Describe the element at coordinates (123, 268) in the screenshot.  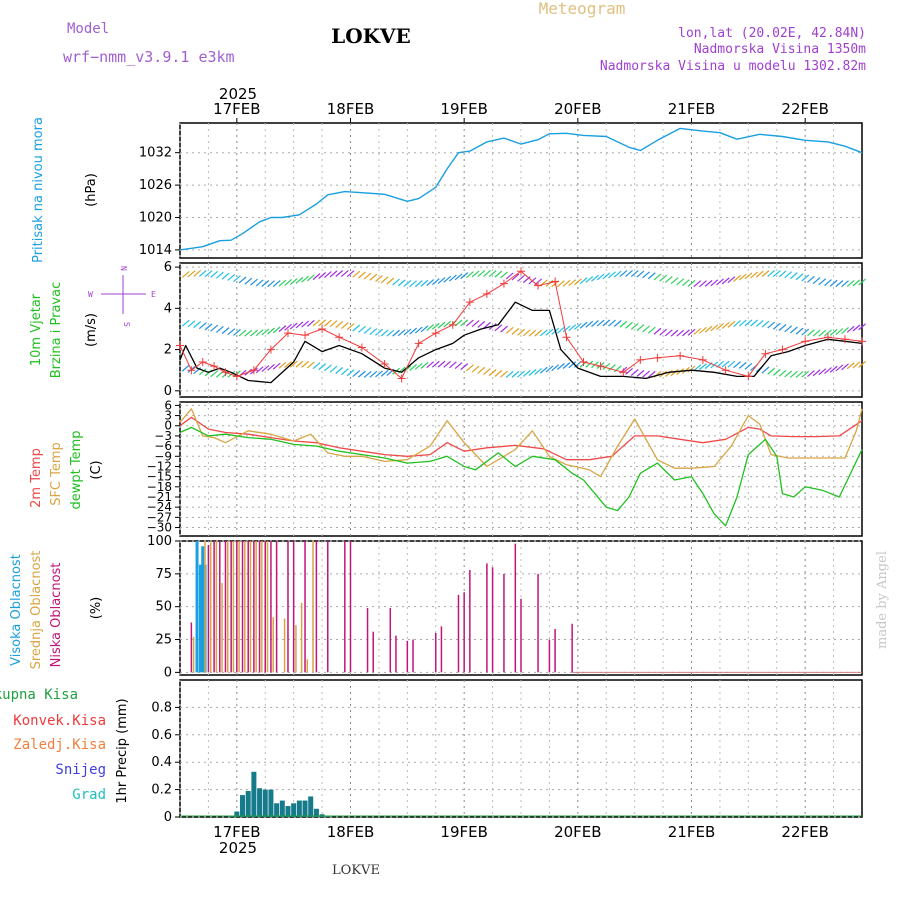
I see `compass-n: N` at that location.